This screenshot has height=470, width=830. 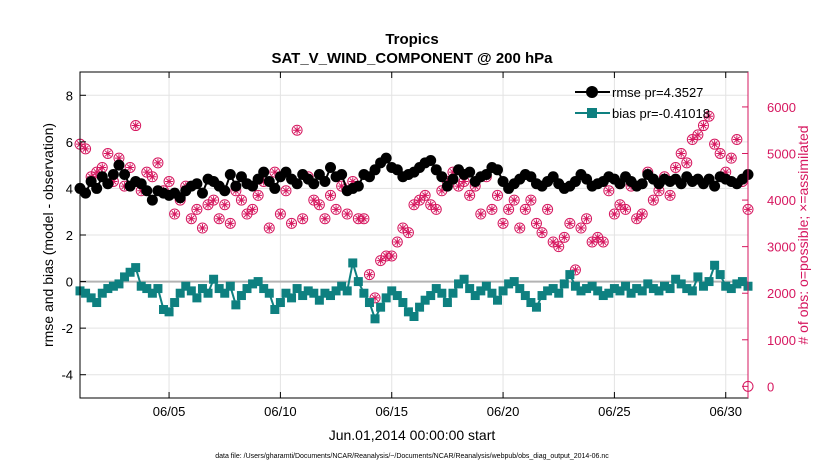 What do you see at coordinates (48, 235) in the screenshot?
I see `y-axis-label: rmse and bias (model - observation)` at bounding box center [48, 235].